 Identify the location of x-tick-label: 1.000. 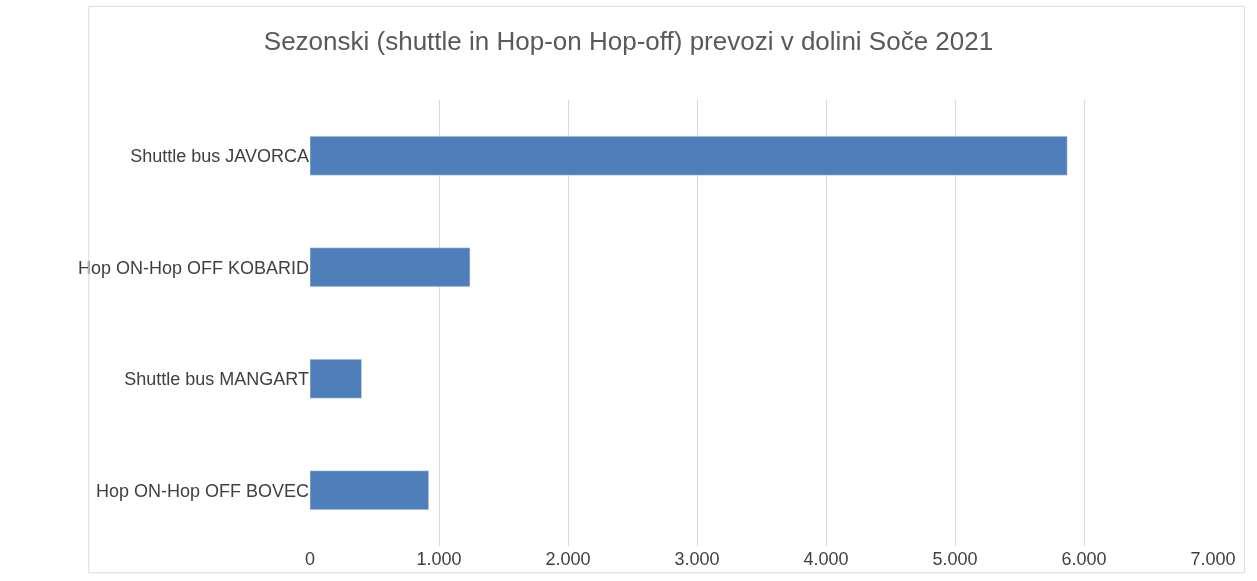
(439, 559).